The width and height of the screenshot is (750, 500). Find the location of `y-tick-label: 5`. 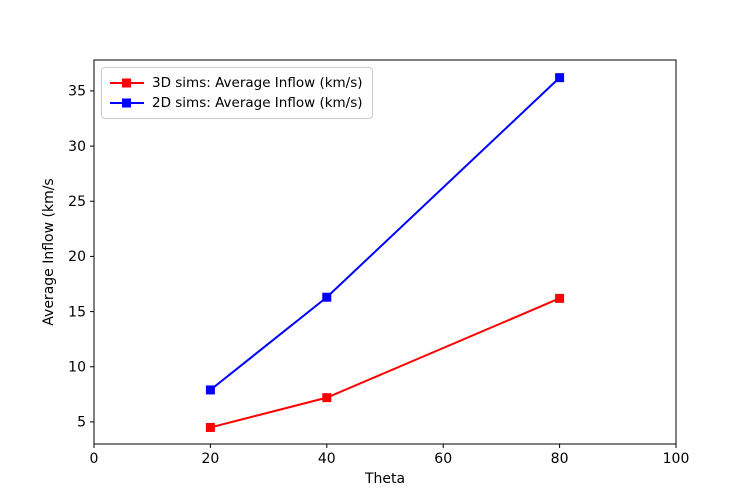

y-tick-label: 5 is located at coordinates (81, 423).